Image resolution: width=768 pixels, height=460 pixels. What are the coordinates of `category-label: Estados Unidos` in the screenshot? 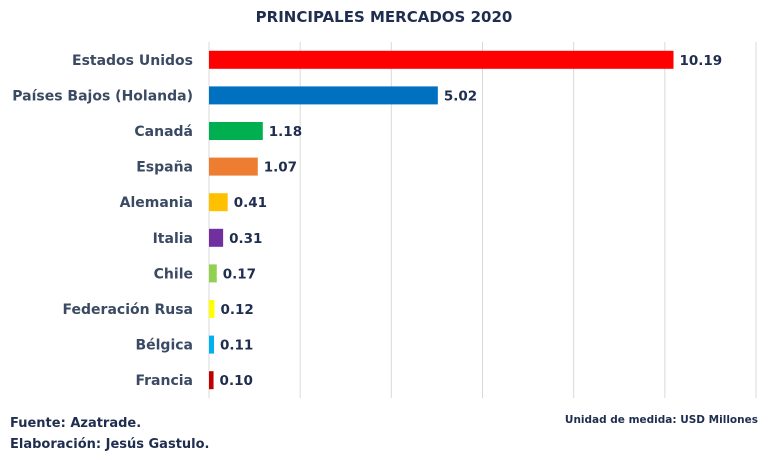 It's located at (132, 61).